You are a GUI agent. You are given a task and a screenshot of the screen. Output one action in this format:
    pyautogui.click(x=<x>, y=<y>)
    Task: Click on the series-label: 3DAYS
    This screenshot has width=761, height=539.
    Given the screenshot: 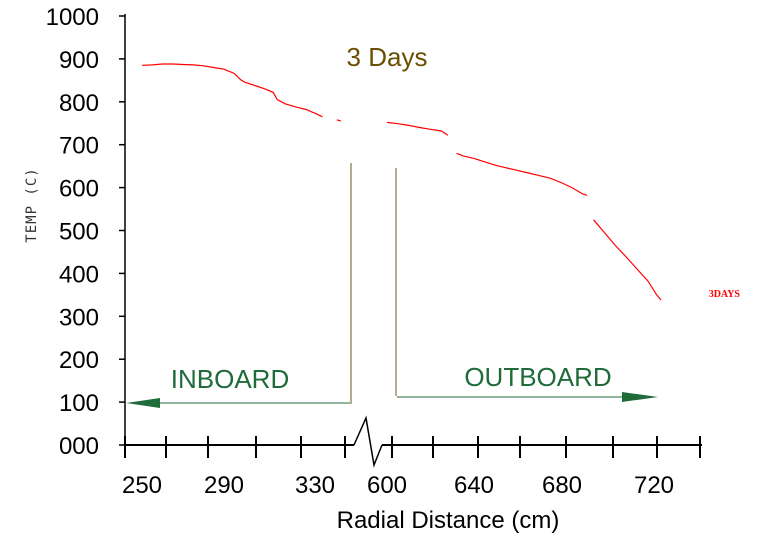 What is the action you would take?
    pyautogui.click(x=725, y=294)
    